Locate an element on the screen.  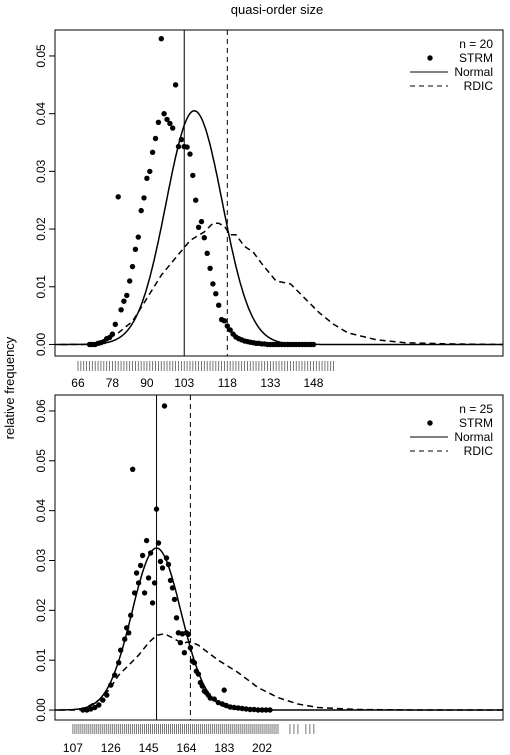
panel1-x-tick-label: 118 is located at coordinates (227, 383).